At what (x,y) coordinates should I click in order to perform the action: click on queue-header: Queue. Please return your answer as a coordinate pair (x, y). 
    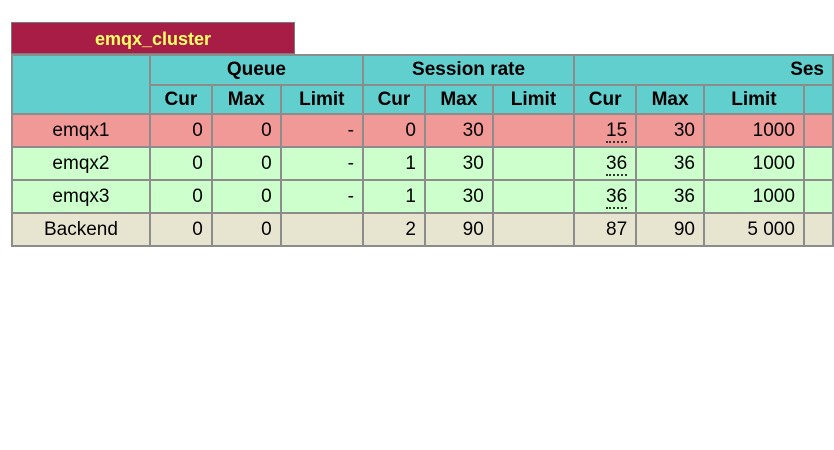
    Looking at the image, I should click on (256, 70).